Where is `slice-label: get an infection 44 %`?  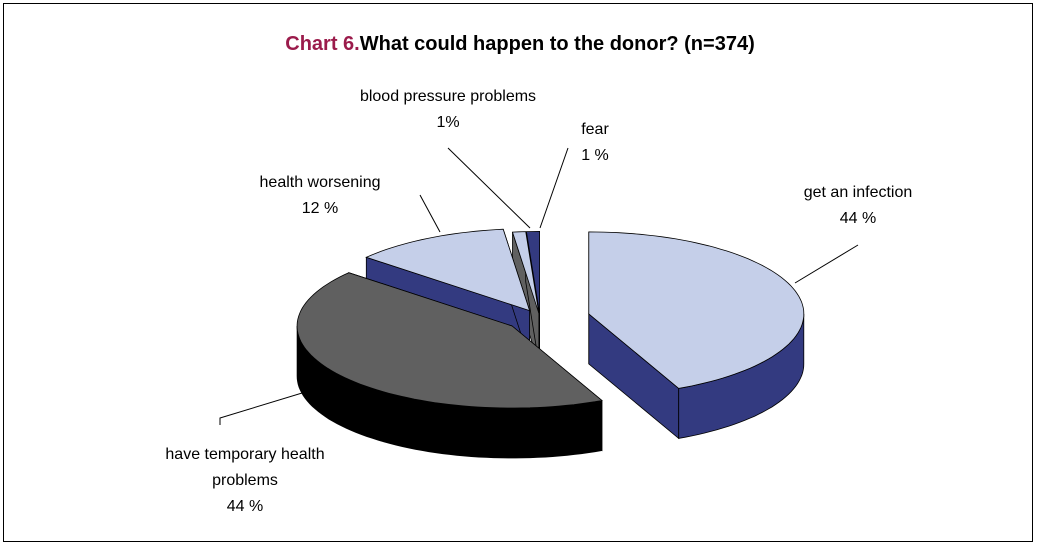
slice-label: get an infection 44 % is located at coordinates (858, 206).